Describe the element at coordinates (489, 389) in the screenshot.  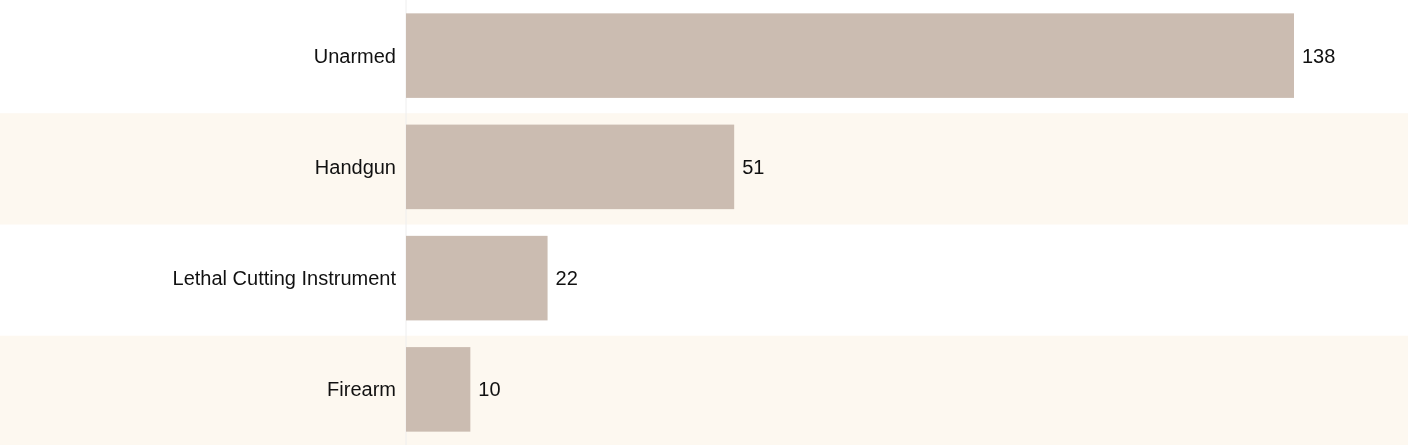
I see `data-label: 10` at that location.